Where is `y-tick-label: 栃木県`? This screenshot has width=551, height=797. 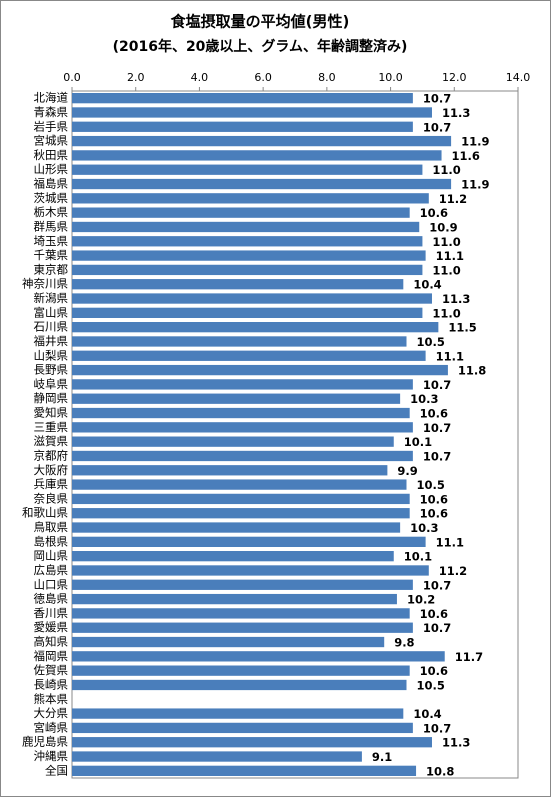
y-tick-label: 栃木県 is located at coordinates (51, 212).